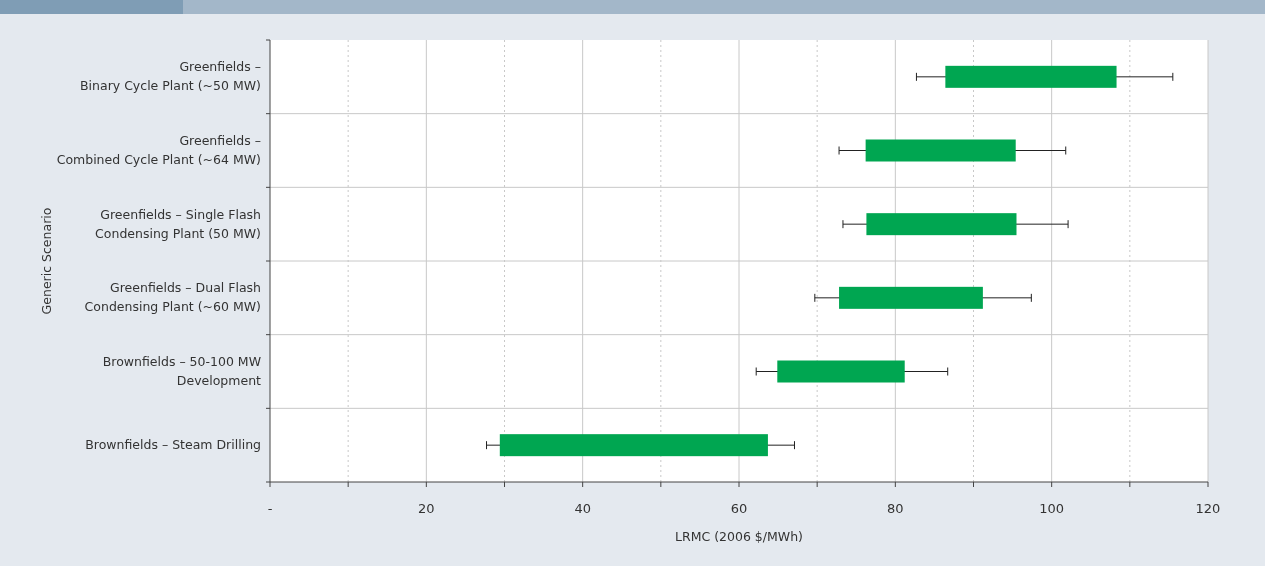 The height and width of the screenshot is (566, 1265). I want to click on x-tick-label: 40, so click(582, 508).